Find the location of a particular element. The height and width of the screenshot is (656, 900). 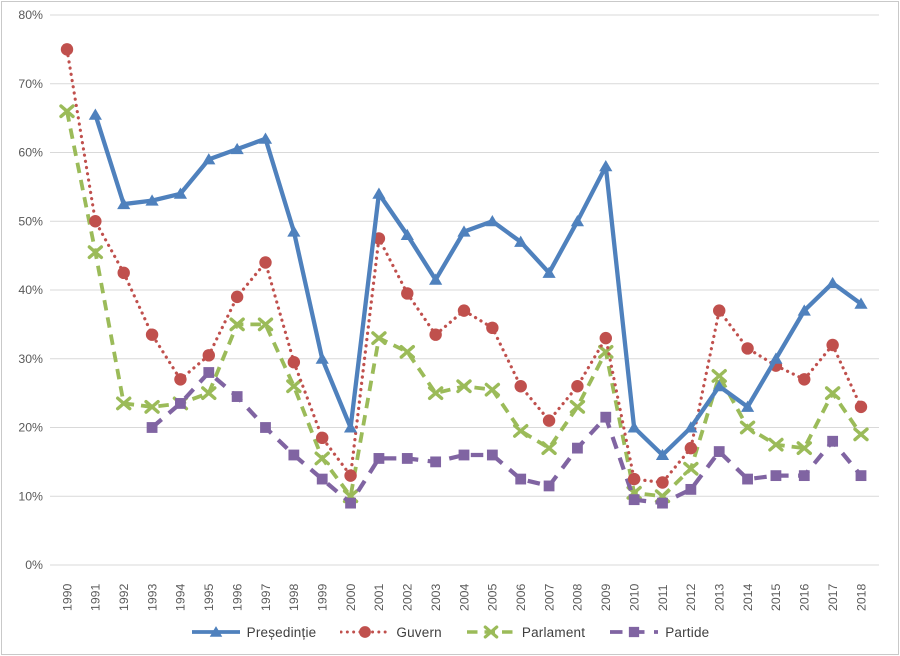

x-axis-tick-label: 2011 is located at coordinates (663, 597).